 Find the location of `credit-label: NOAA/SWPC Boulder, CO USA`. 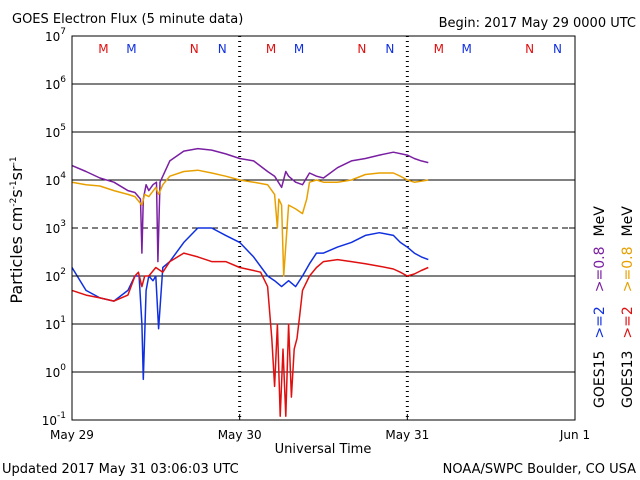

credit-label: NOAA/SWPC Boulder, CO USA is located at coordinates (539, 469).